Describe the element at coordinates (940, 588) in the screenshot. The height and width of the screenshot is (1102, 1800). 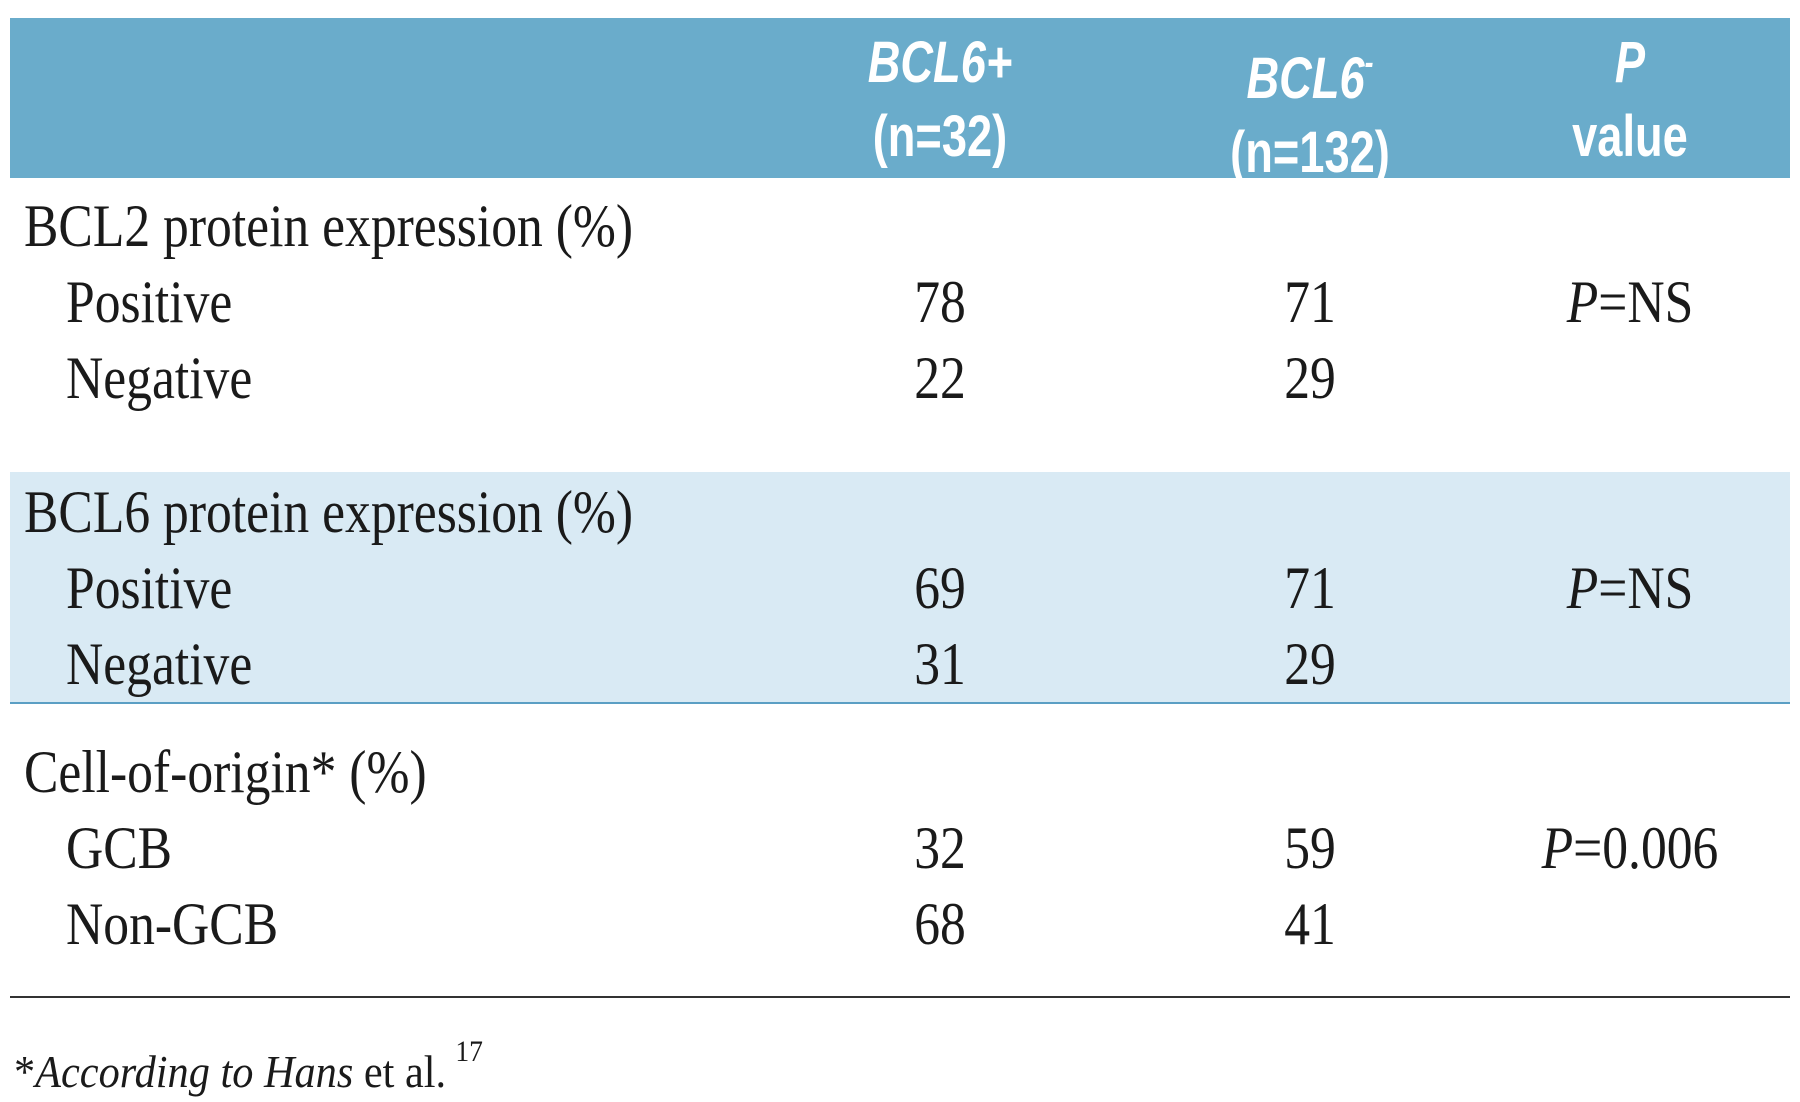
I see `cell-bcl6-positive: 69` at that location.